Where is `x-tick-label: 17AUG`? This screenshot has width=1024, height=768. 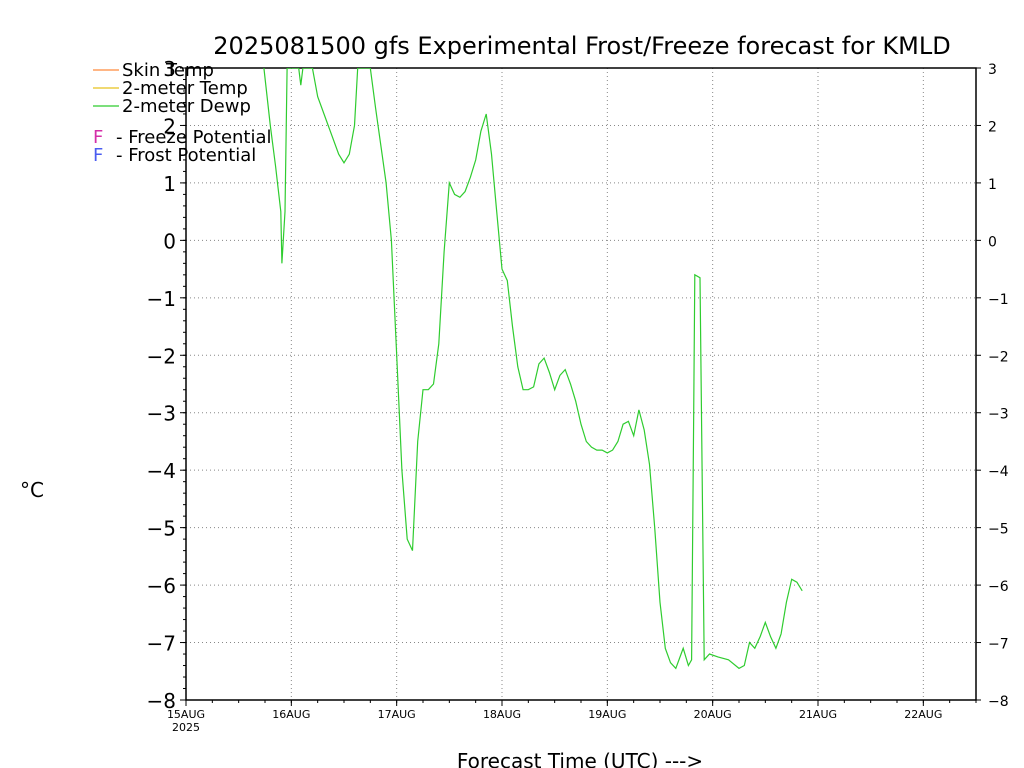 x-tick-label: 17AUG is located at coordinates (397, 714).